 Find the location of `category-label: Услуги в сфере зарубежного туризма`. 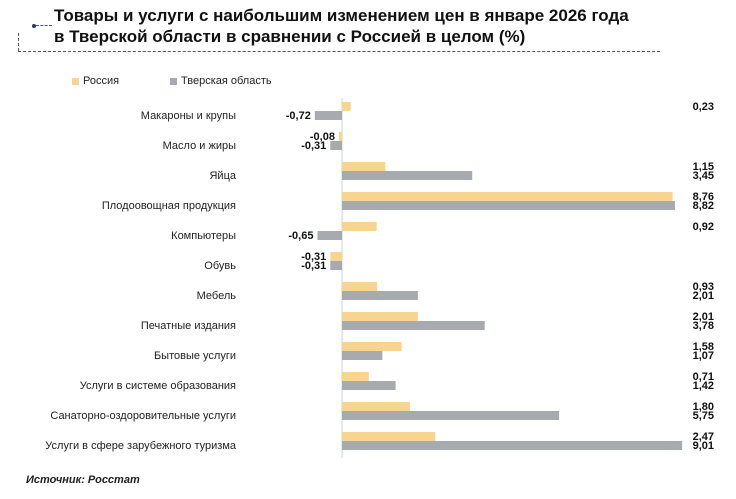

category-label: Услуги в сфере зарубежного туризма is located at coordinates (141, 446).